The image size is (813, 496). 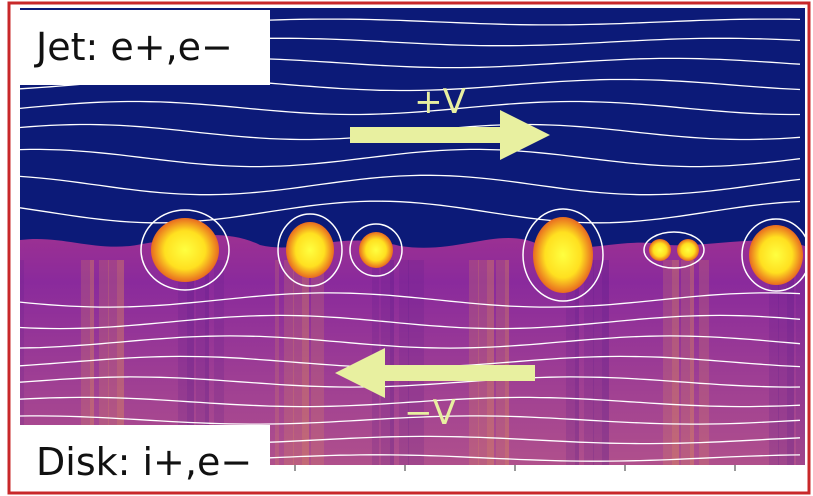 What do you see at coordinates (133, 47) in the screenshot?
I see `jet-label: Jet: e+,e−` at bounding box center [133, 47].